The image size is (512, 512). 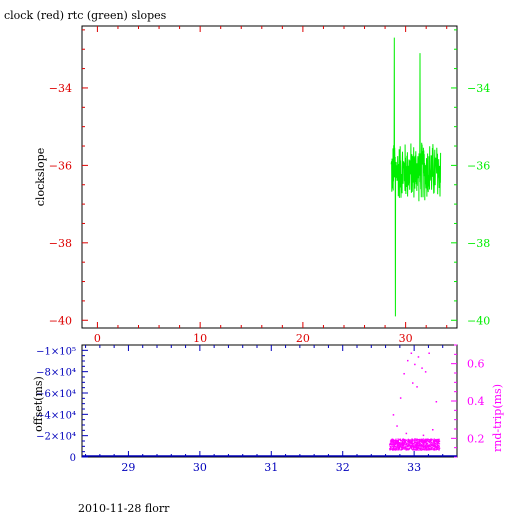 I want to click on bottom-y-tick-label-left: −8×10⁴, so click(x=56, y=373).